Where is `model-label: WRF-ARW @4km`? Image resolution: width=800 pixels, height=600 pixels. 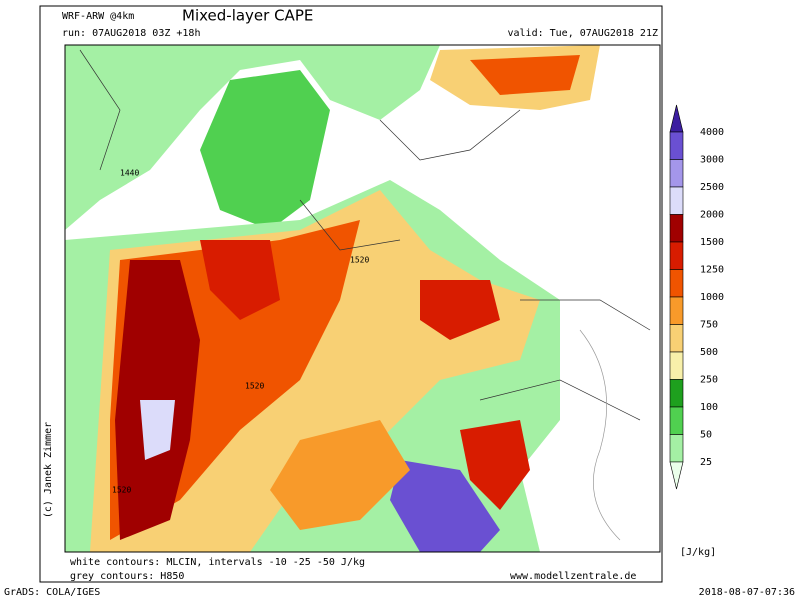
model-label: WRF-ARW @4km is located at coordinates (98, 16).